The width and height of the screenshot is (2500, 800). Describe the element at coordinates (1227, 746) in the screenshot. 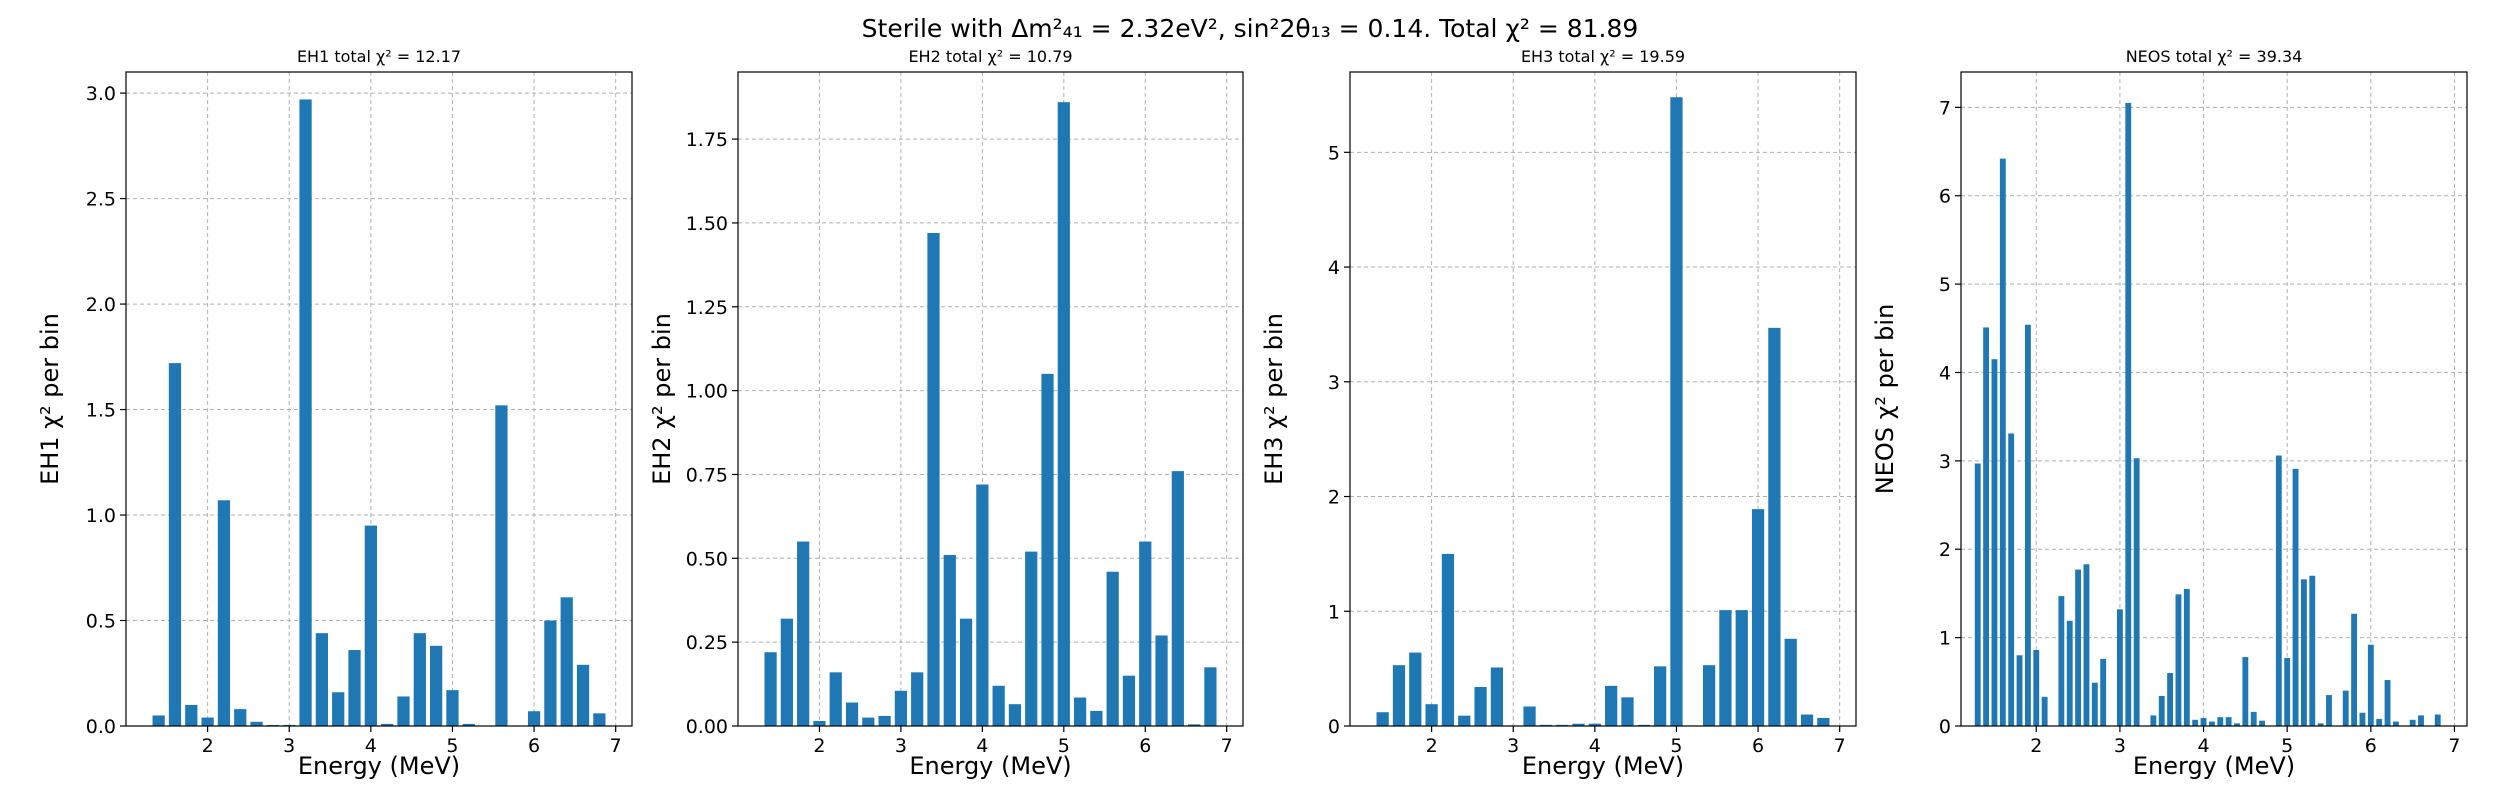

I see `x-tick-label: 7` at that location.